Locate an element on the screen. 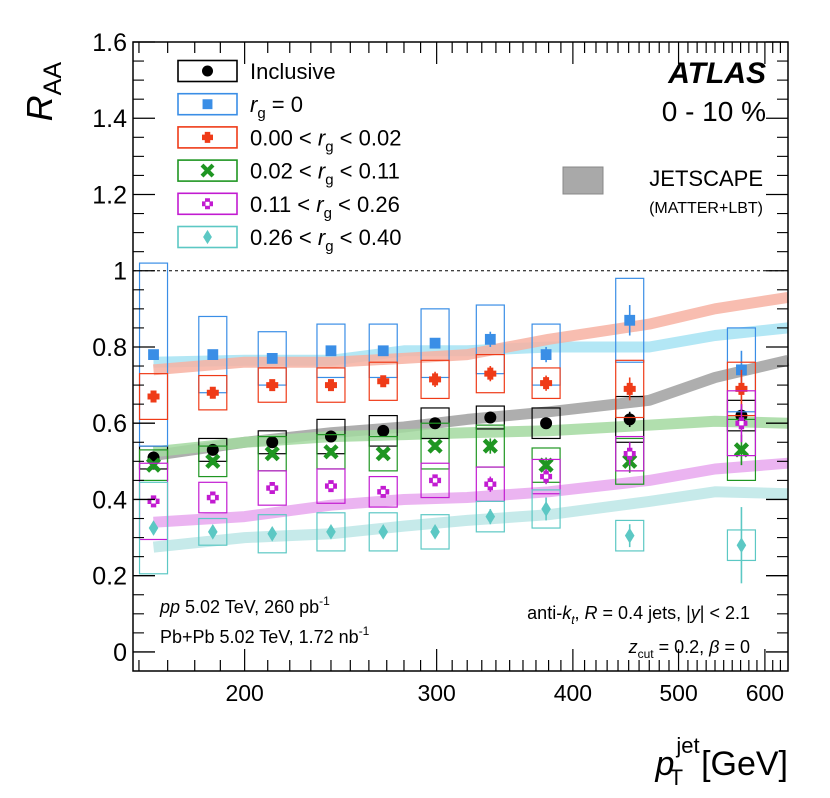 The image size is (830, 798). legend-label-prefix: 0.26 < is located at coordinates (284, 237).